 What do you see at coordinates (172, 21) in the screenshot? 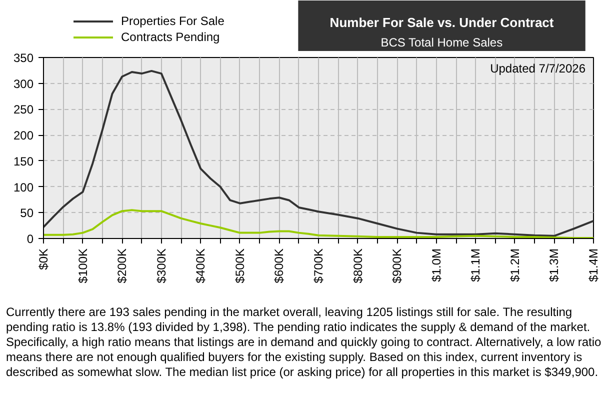
I see `legend-label: Properties For Sale` at bounding box center [172, 21].